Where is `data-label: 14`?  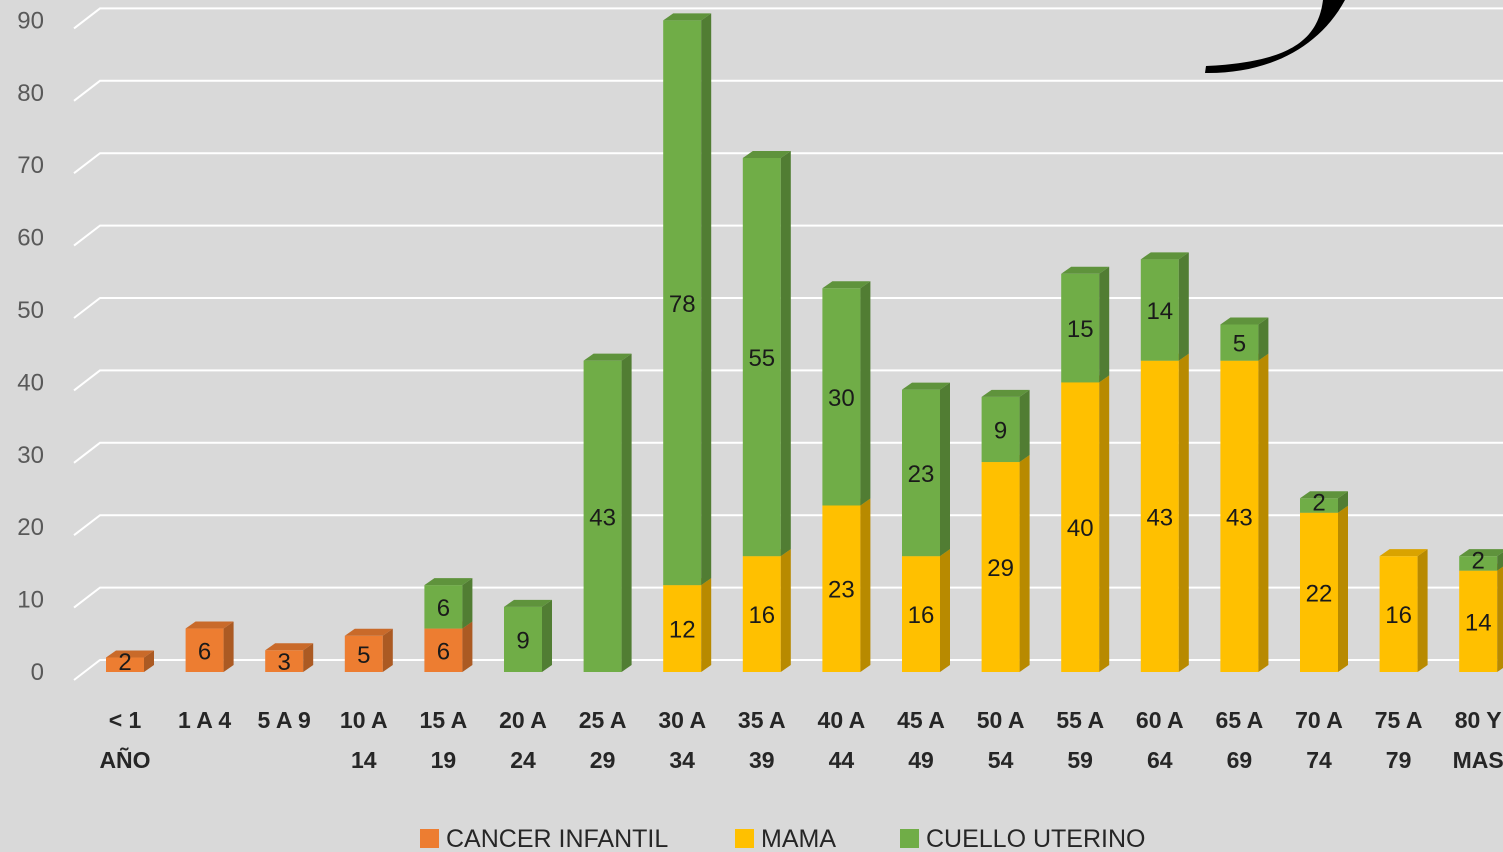
data-label: 14 is located at coordinates (1159, 311).